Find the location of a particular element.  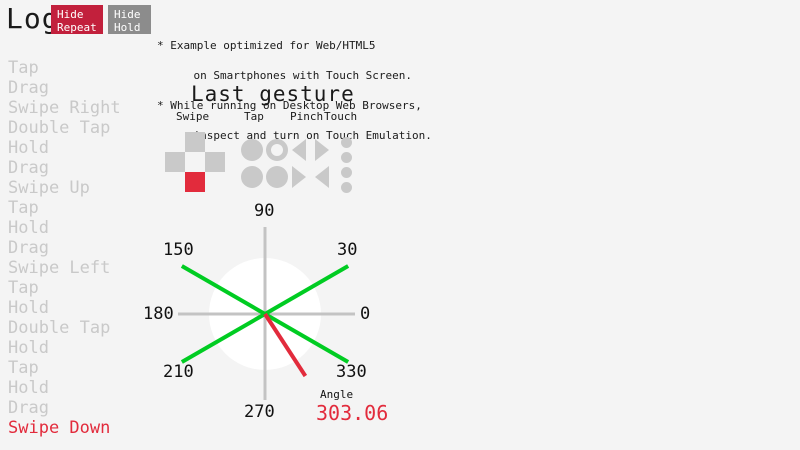

angle-label: Angle is located at coordinates (337, 394).